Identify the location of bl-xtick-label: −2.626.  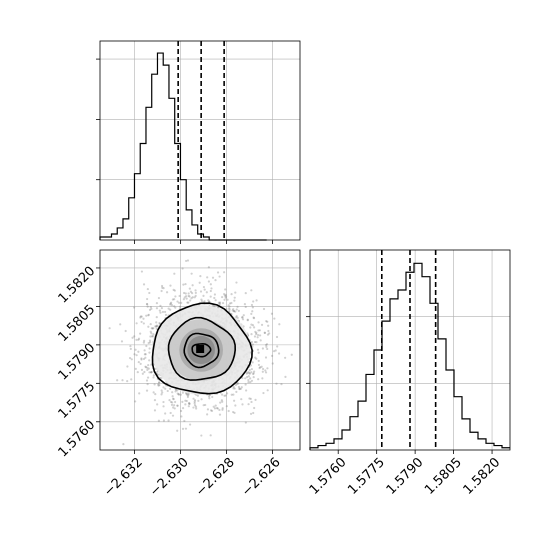
(261, 477).